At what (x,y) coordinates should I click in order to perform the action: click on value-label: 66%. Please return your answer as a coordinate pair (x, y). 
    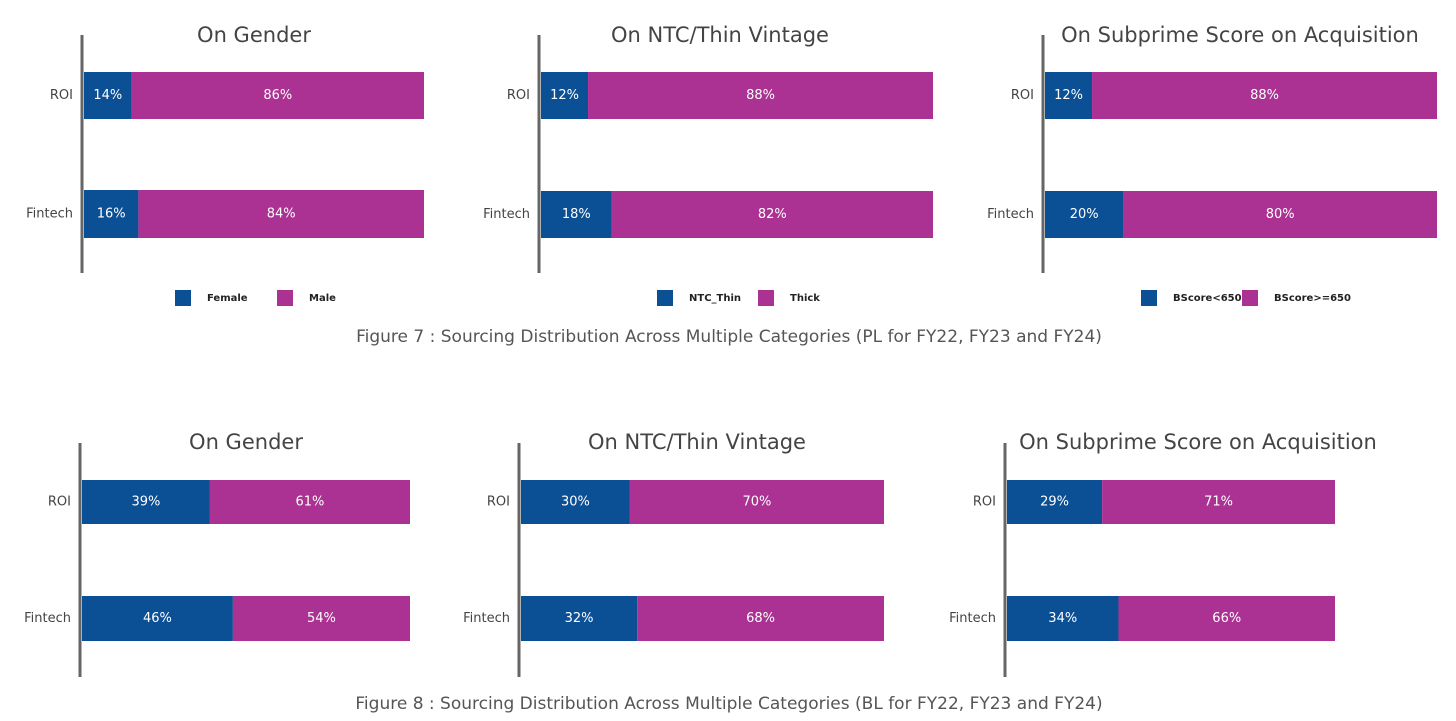
    Looking at the image, I should click on (1226, 618).